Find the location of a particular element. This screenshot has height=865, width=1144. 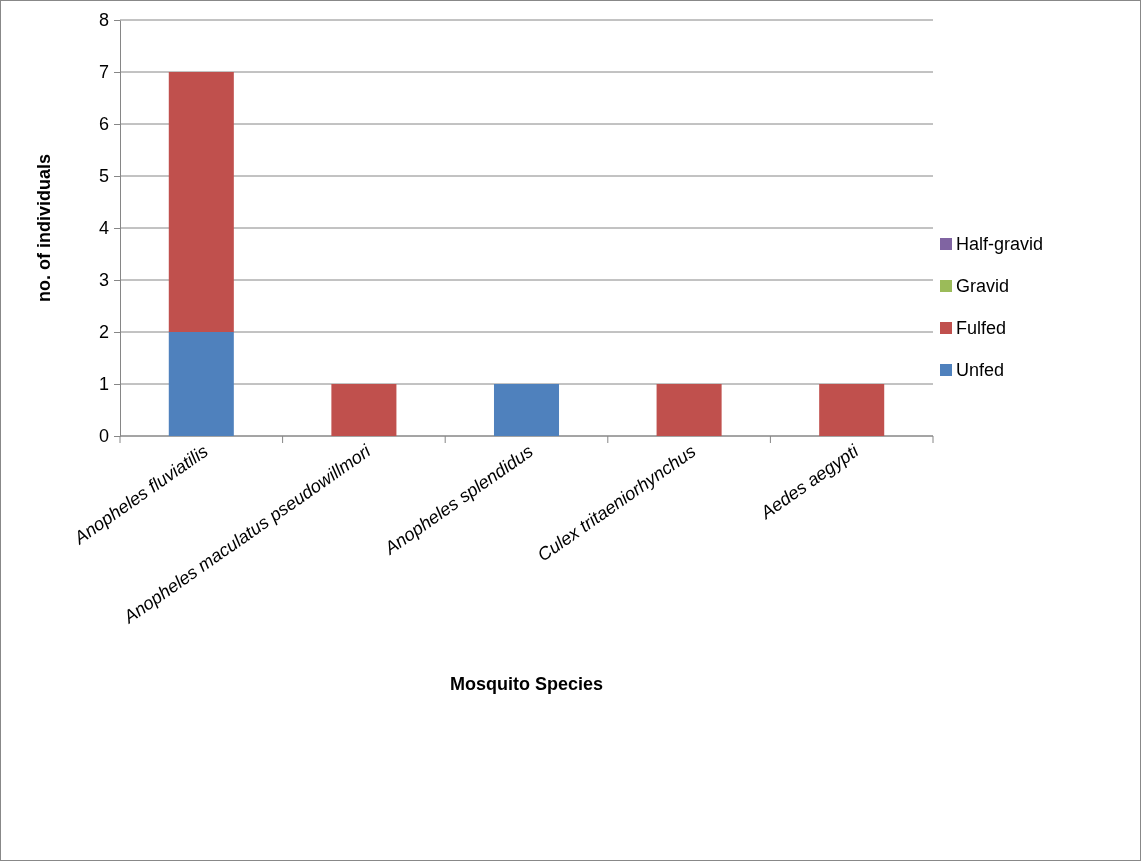

y-tick-label: 5 is located at coordinates (103, 176).